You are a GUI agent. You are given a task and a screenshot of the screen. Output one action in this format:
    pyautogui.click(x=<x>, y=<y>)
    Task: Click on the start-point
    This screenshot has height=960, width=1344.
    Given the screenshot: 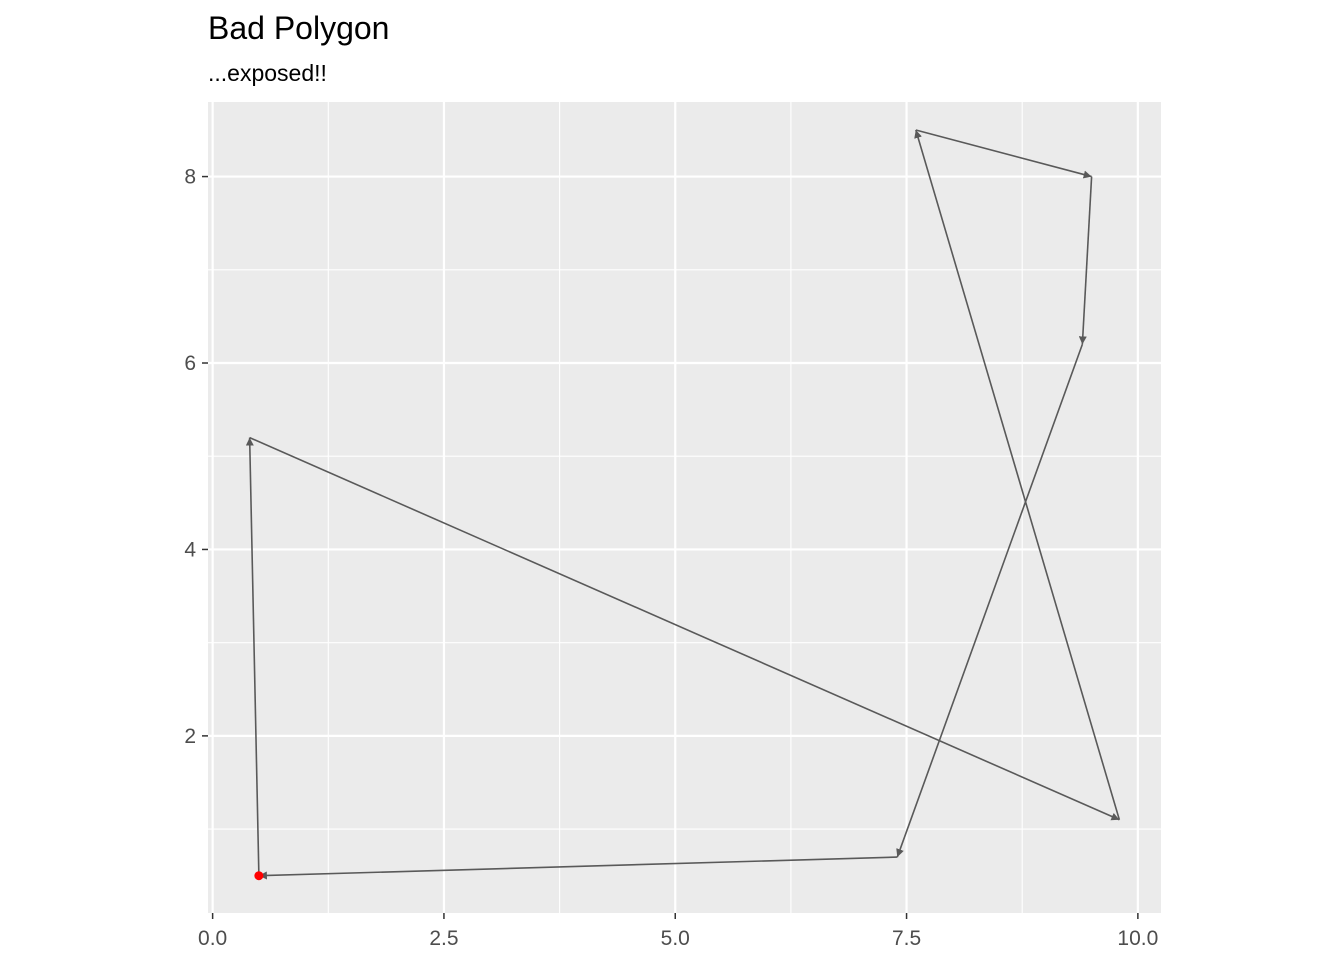 What is the action you would take?
    pyautogui.click(x=259, y=876)
    